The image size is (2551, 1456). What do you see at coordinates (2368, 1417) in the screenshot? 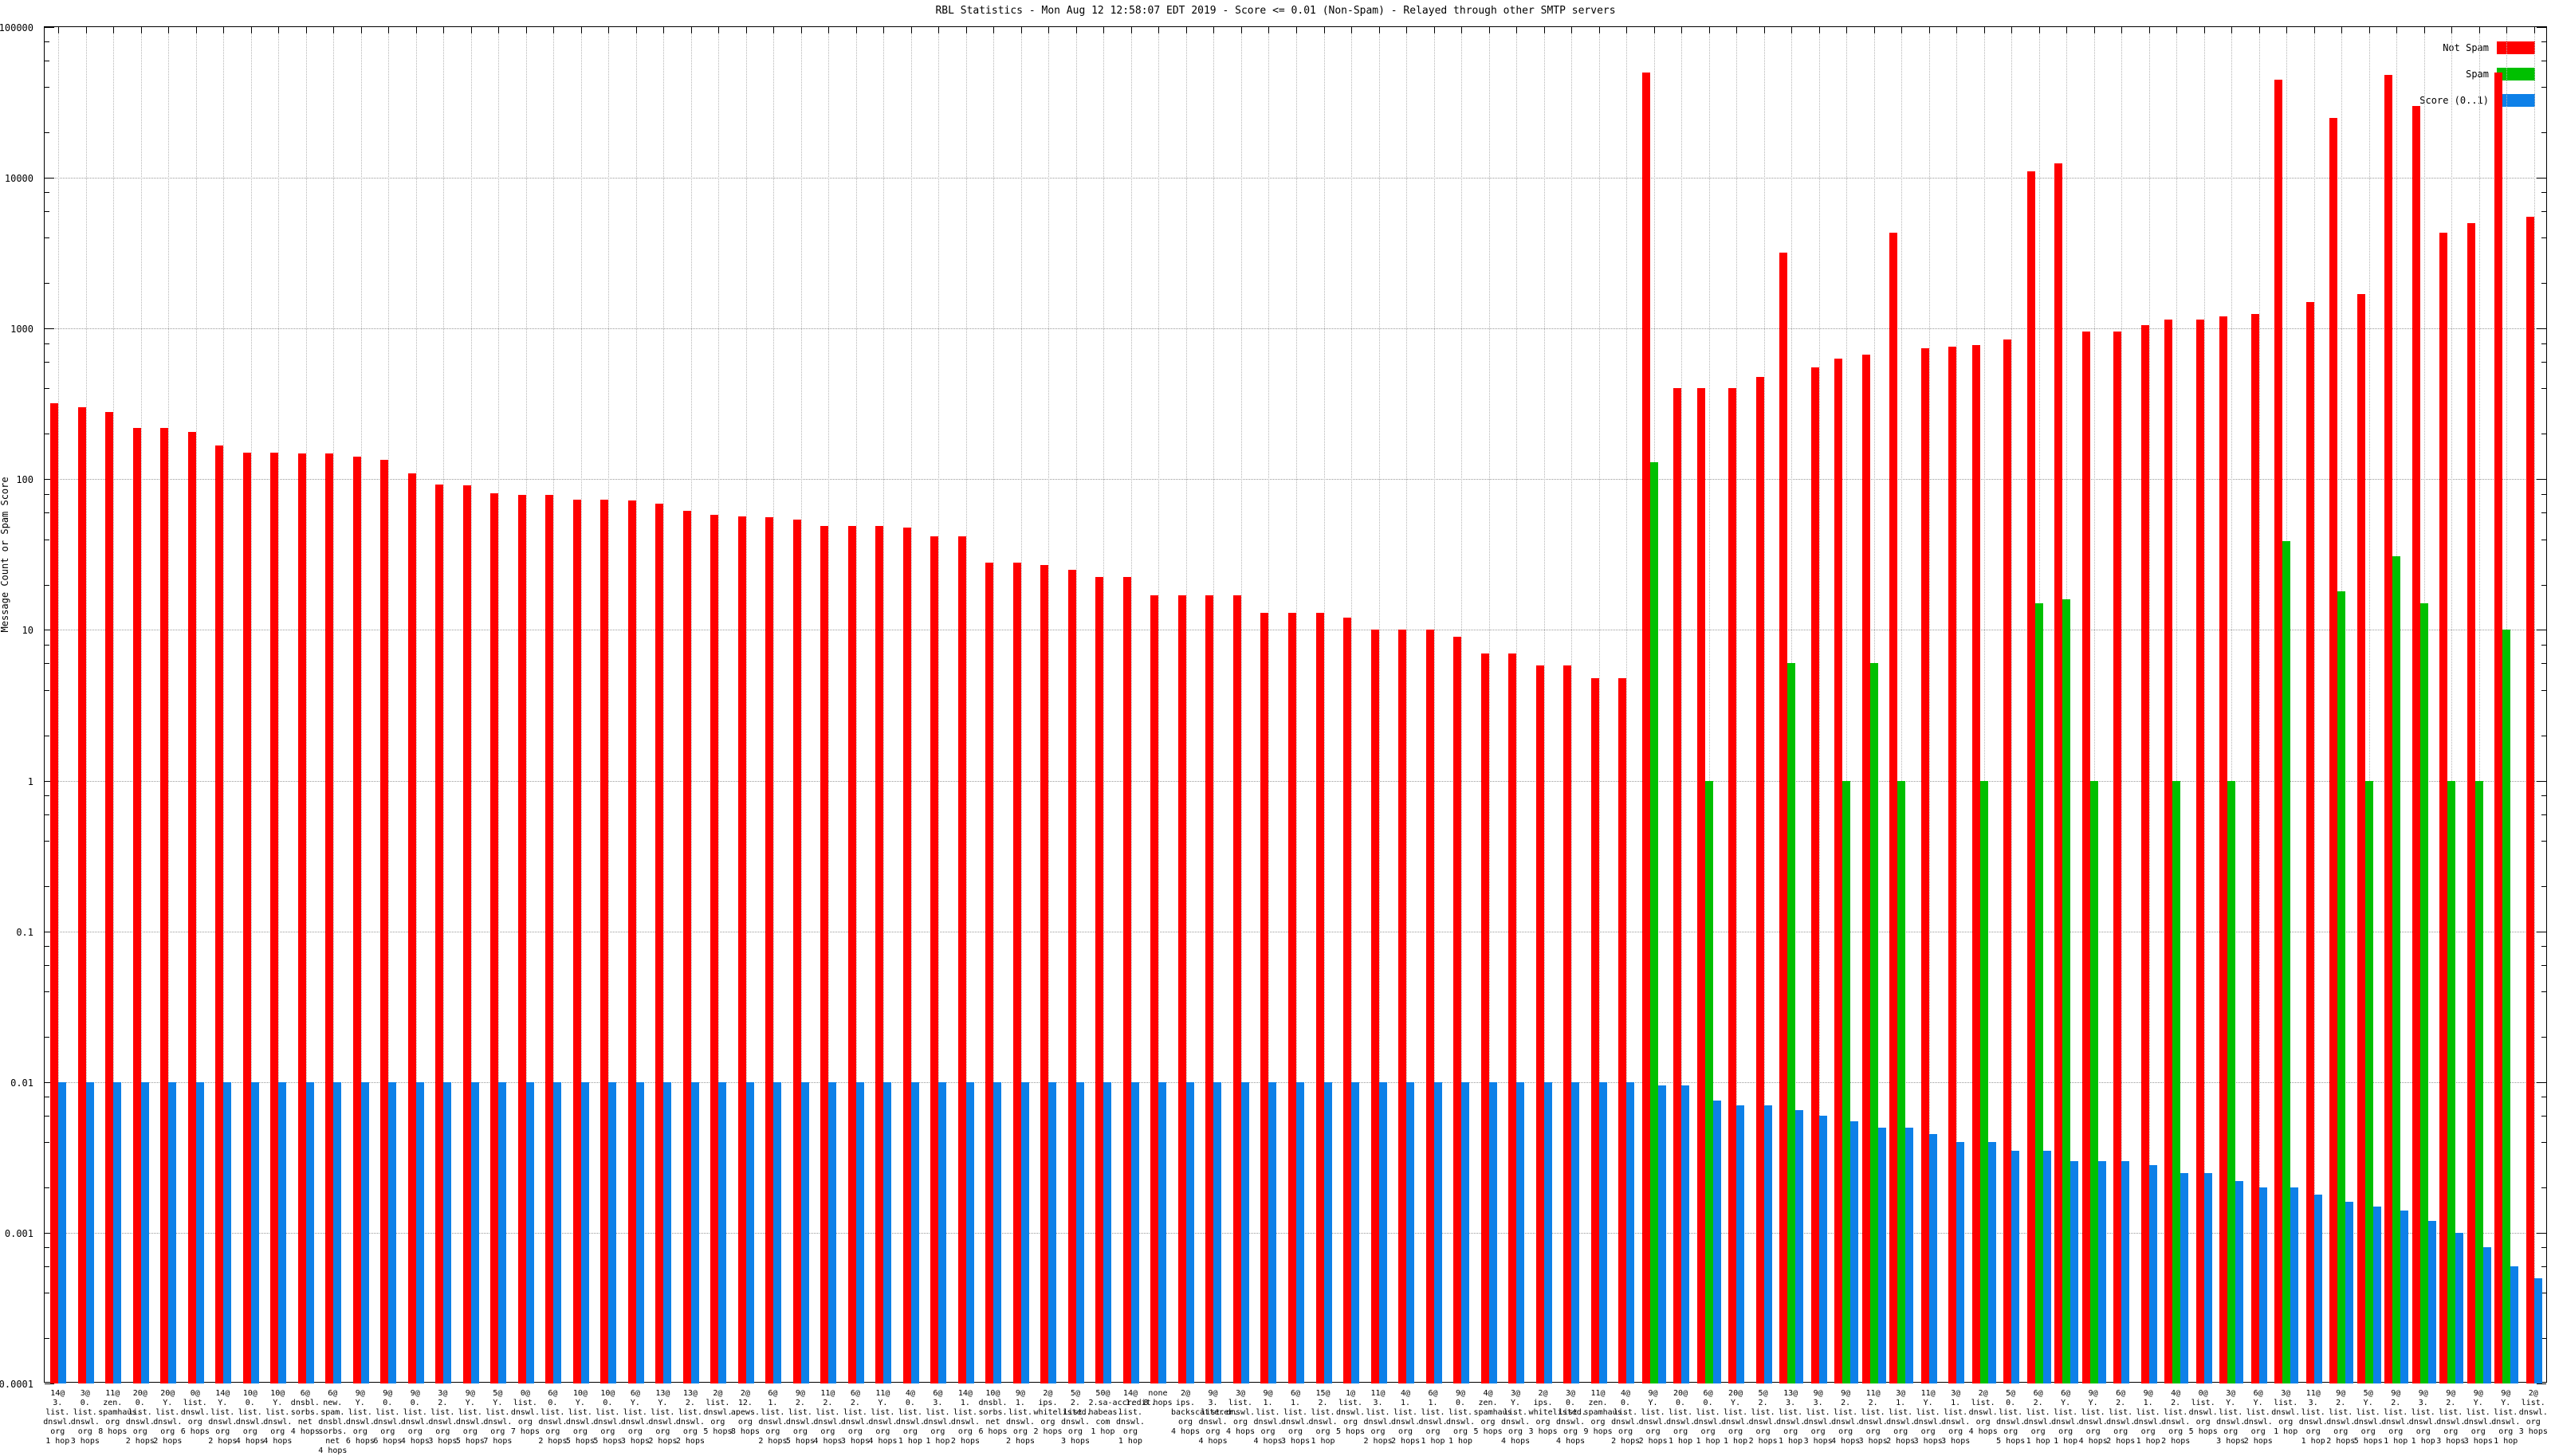
I see `x-tick-label: 5@ Y. list. dnswl. org 5 hops` at bounding box center [2368, 1417].